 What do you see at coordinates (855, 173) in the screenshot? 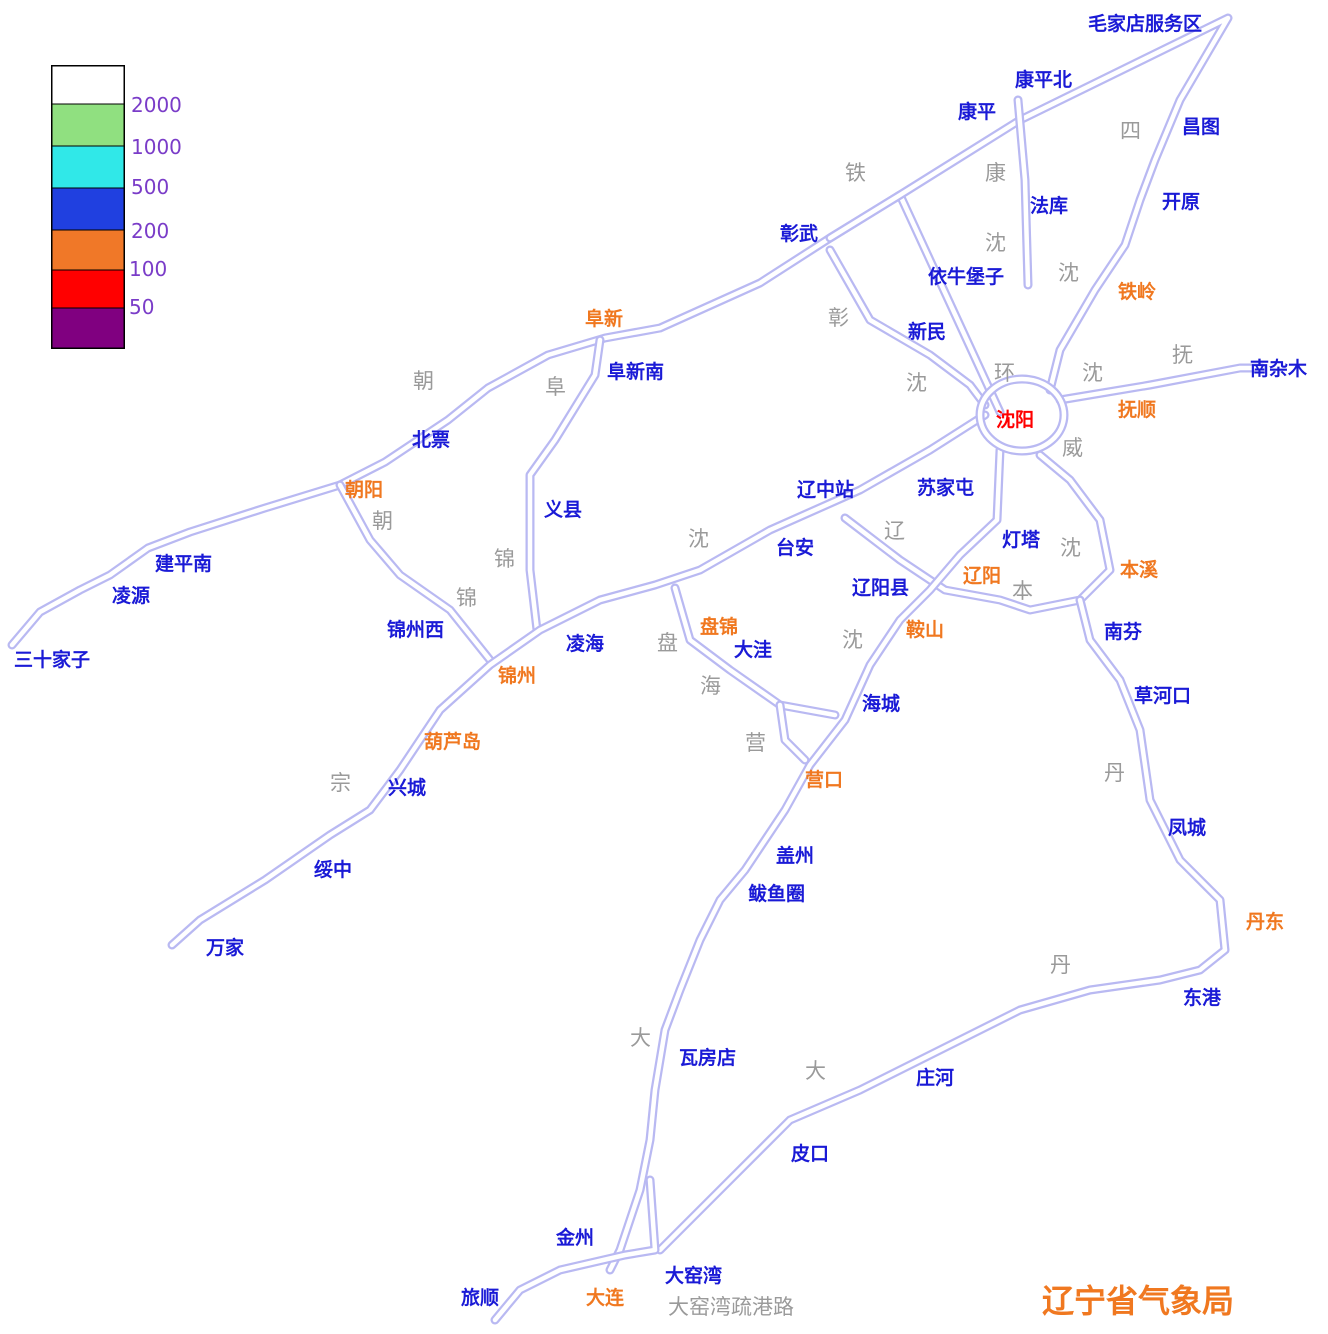
I see `road-char: 铁` at bounding box center [855, 173].